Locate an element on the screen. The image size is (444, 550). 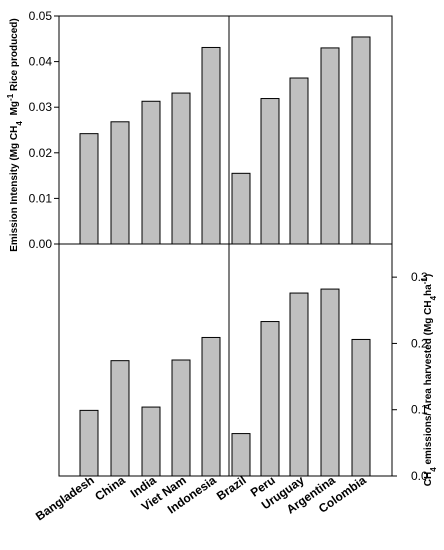
y-tick-label: 0.01 is located at coordinates (41, 198).